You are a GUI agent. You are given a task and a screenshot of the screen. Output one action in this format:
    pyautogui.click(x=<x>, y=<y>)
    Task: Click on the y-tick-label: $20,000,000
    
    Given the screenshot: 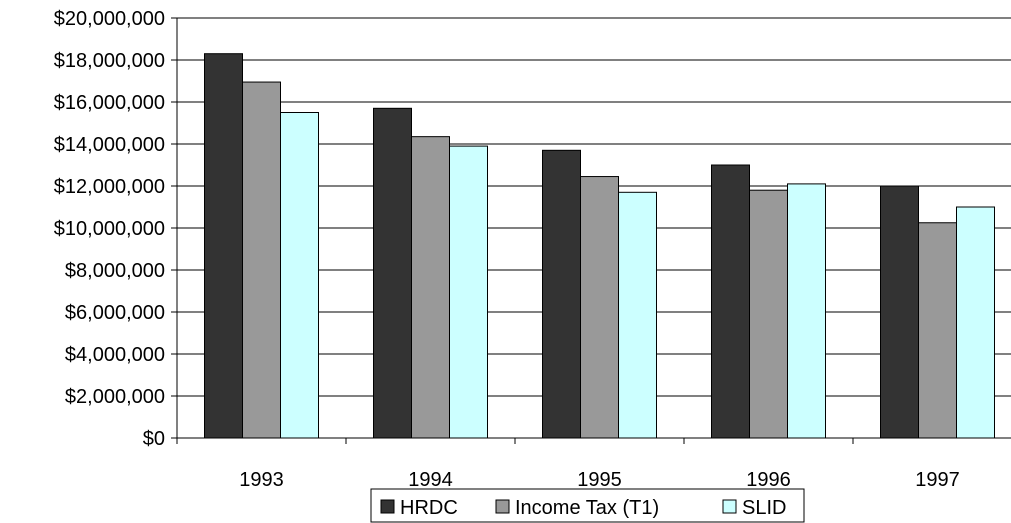 What is the action you would take?
    pyautogui.click(x=109, y=19)
    